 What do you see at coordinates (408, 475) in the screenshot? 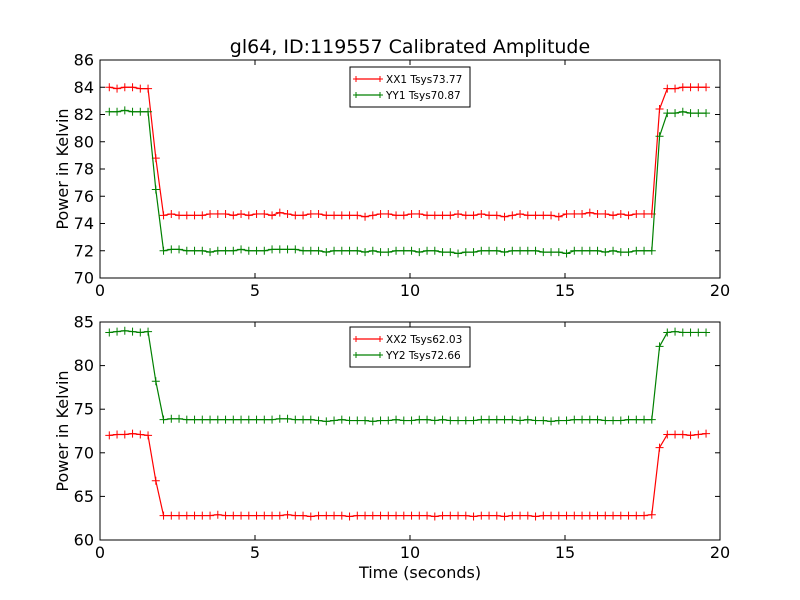
I see `series-line` at bounding box center [408, 475].